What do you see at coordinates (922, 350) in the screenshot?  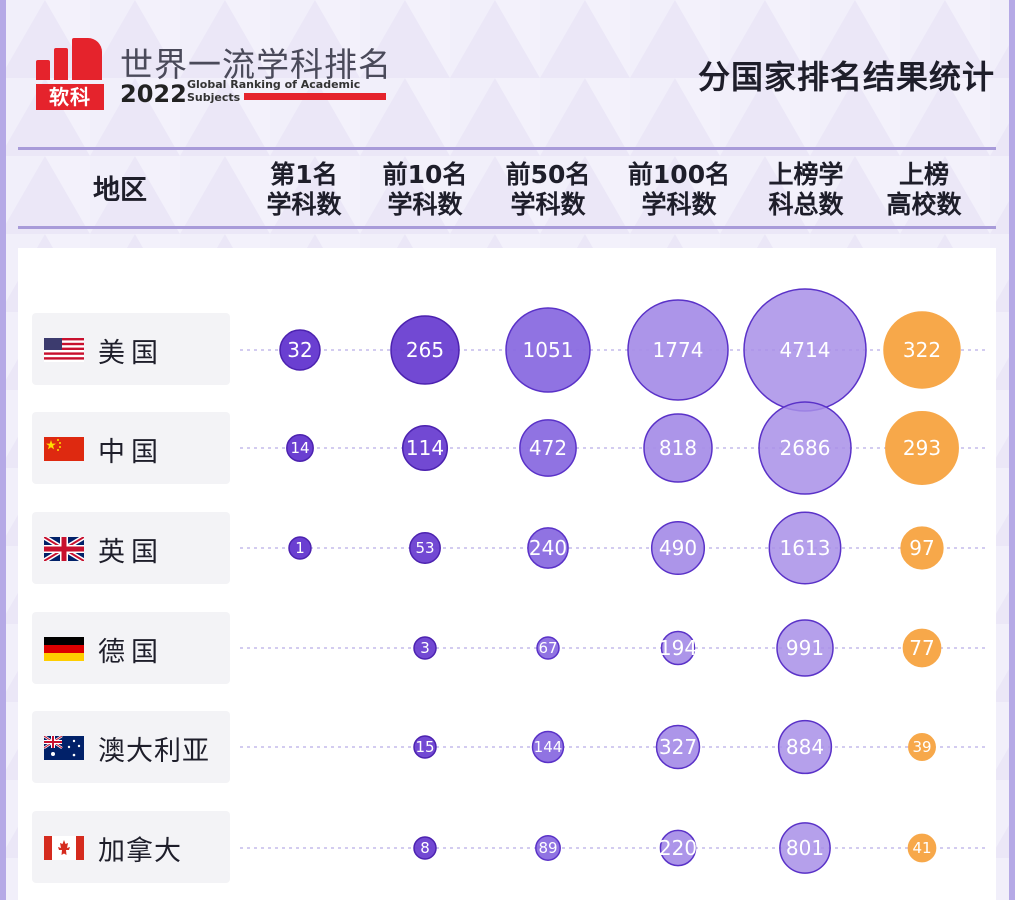 I see `bubble: 322` at bounding box center [922, 350].